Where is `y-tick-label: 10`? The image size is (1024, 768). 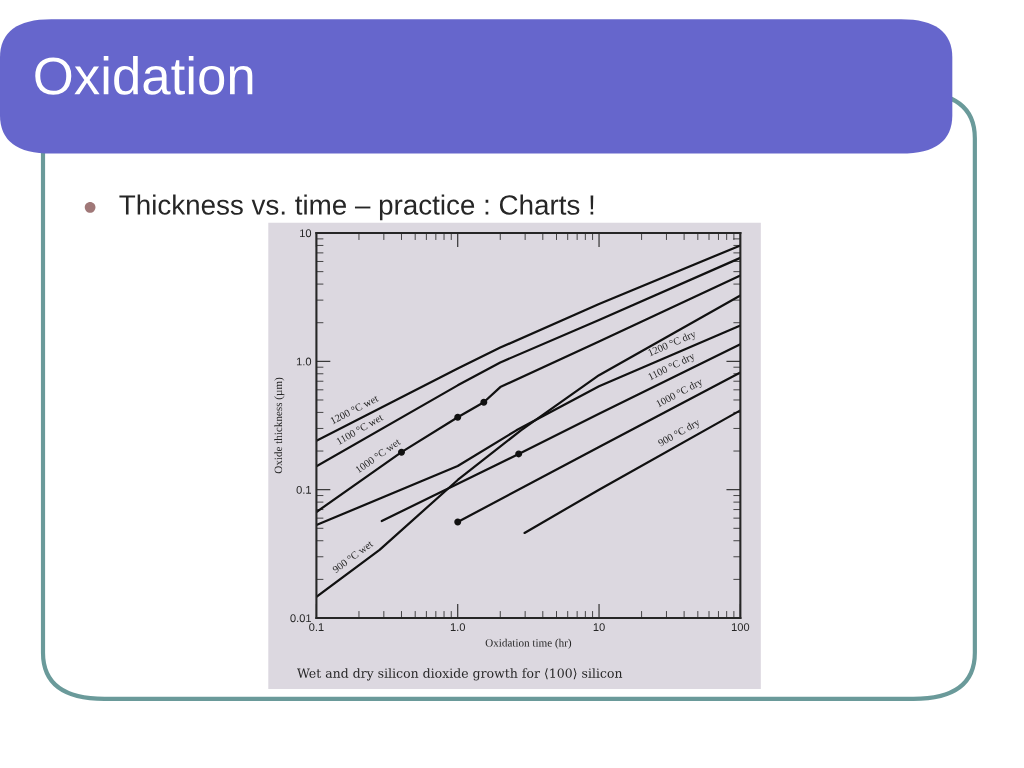 y-tick-label: 10 is located at coordinates (306, 233).